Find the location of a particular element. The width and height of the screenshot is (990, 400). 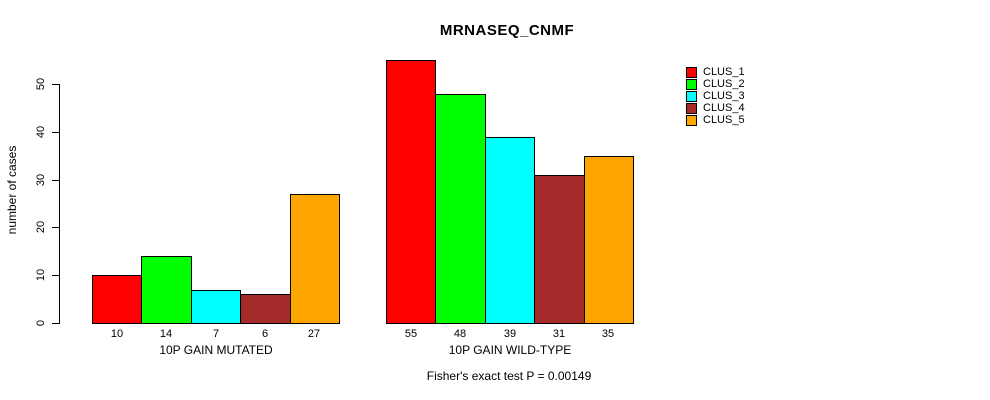

bar-value-label: 27 is located at coordinates (314, 334).